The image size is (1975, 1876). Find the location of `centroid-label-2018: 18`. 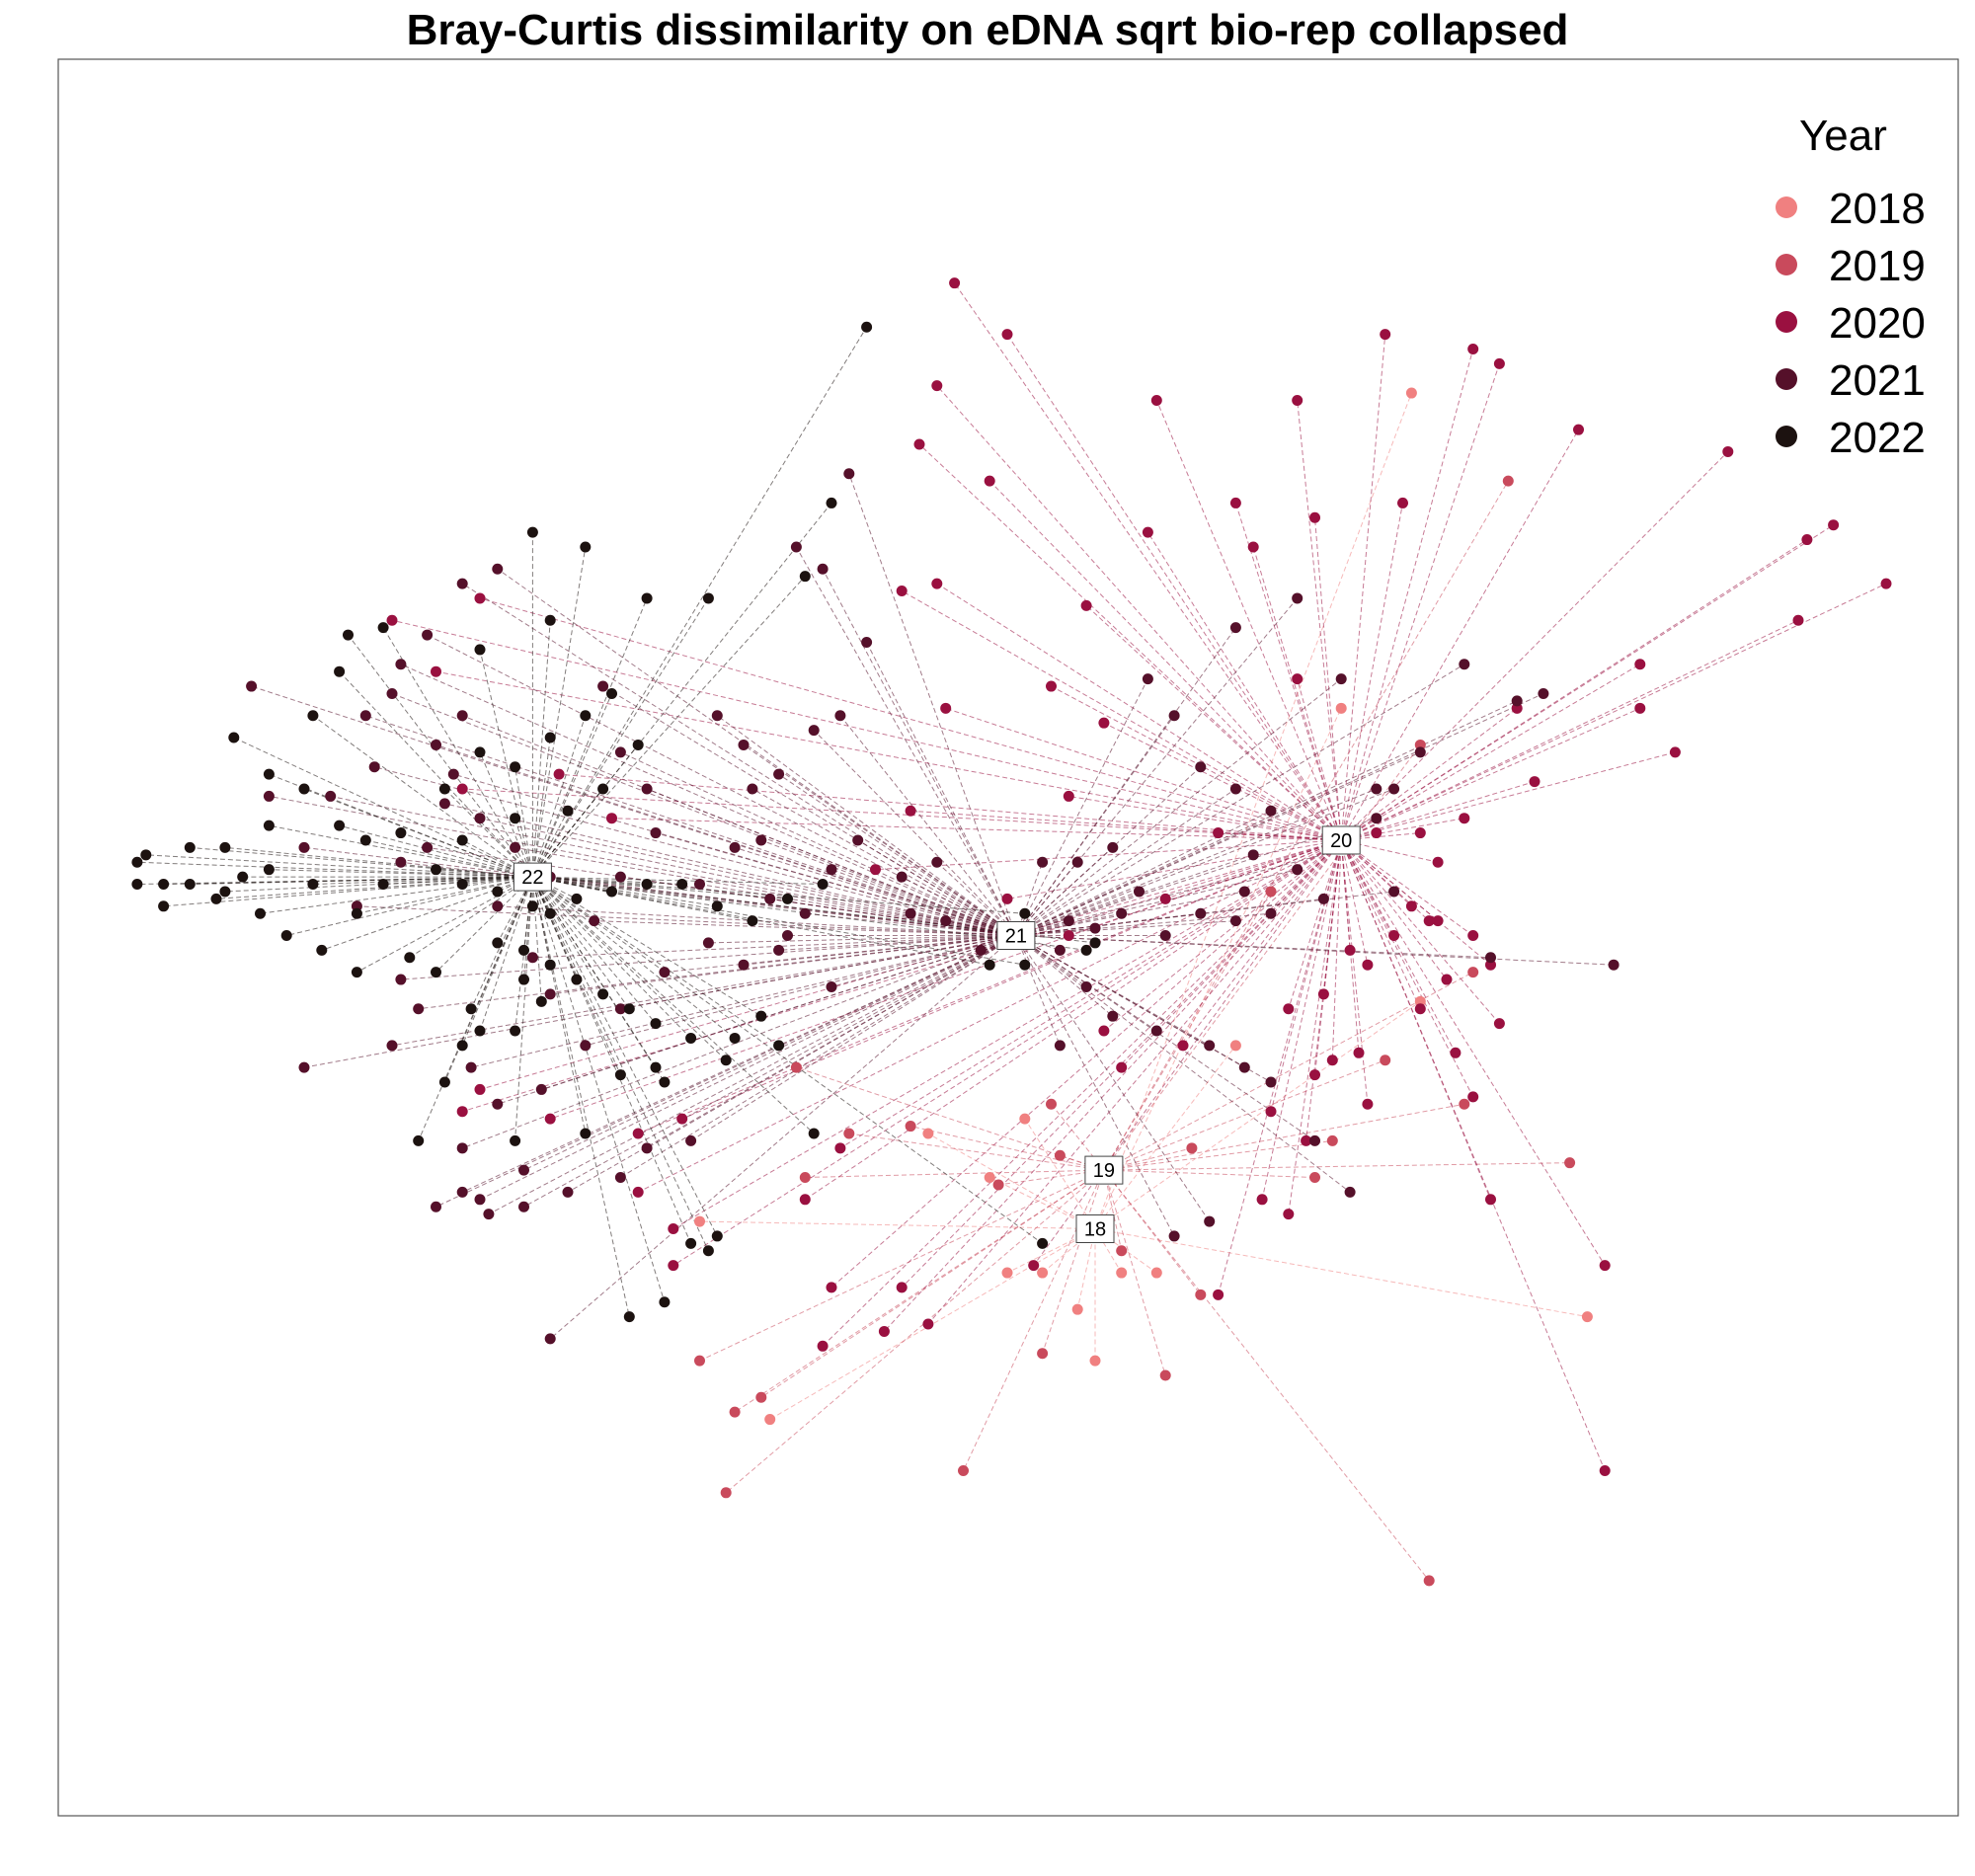

centroid-label-2018: 18 is located at coordinates (1095, 1230).